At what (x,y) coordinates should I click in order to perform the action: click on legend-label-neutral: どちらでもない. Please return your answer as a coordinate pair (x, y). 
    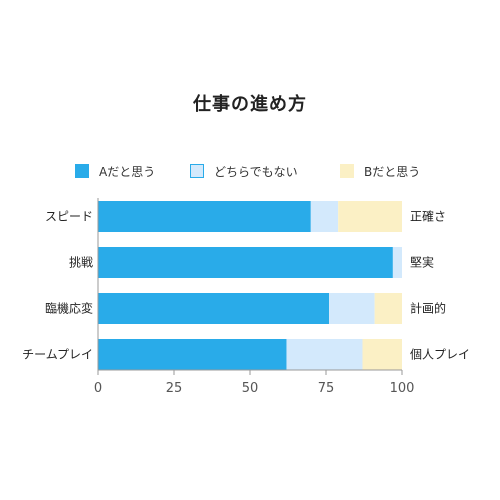
    Looking at the image, I should click on (256, 171).